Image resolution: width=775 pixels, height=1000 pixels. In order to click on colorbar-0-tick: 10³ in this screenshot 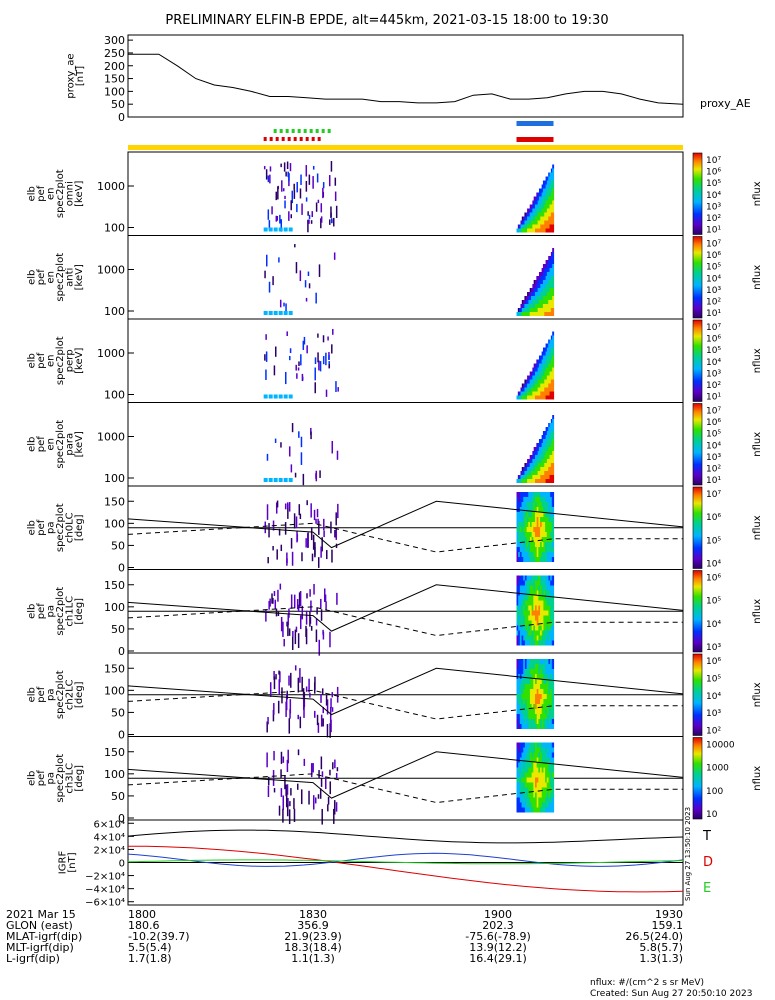, I will do `click(713, 207)`.